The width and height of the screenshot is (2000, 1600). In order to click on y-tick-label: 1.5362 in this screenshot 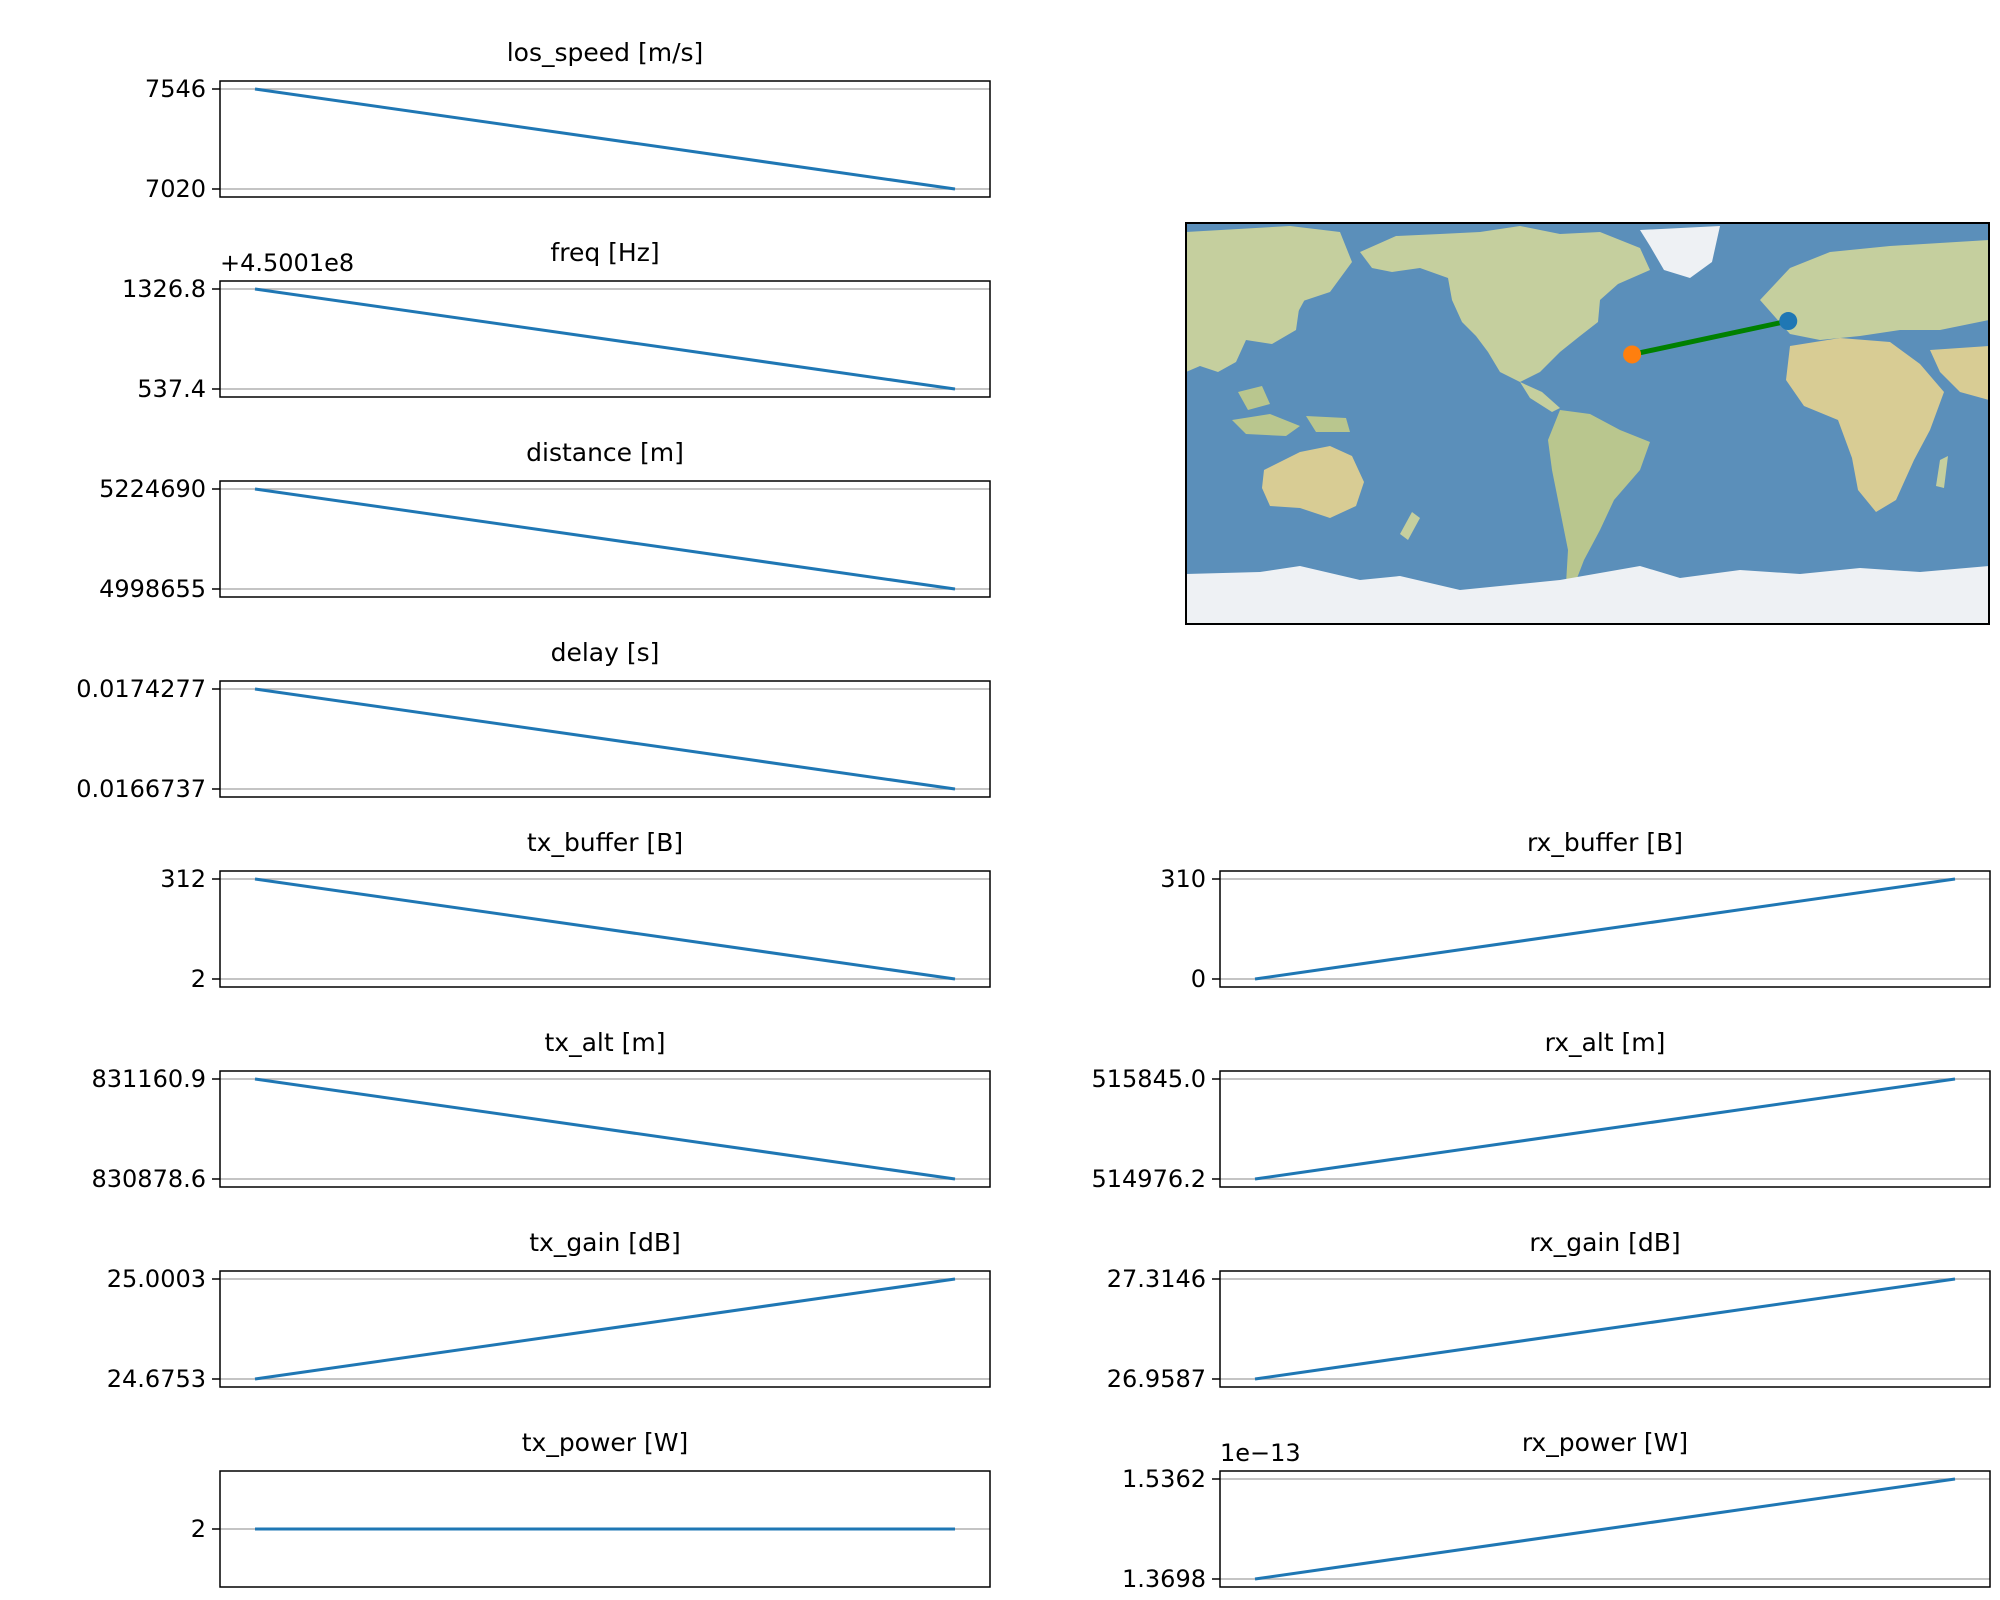, I will do `click(1164, 1479)`.